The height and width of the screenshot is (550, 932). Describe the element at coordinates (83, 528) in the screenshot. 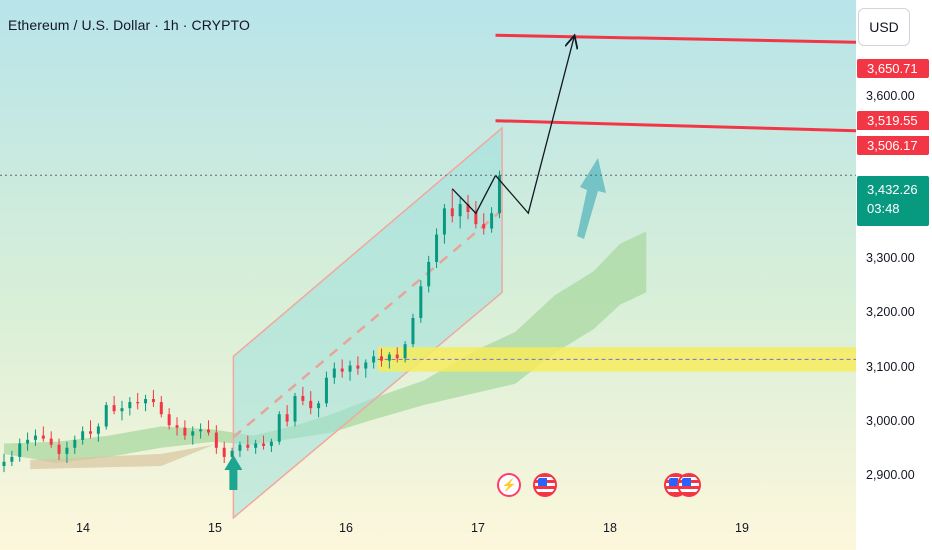

I see `x-tick: 14` at that location.